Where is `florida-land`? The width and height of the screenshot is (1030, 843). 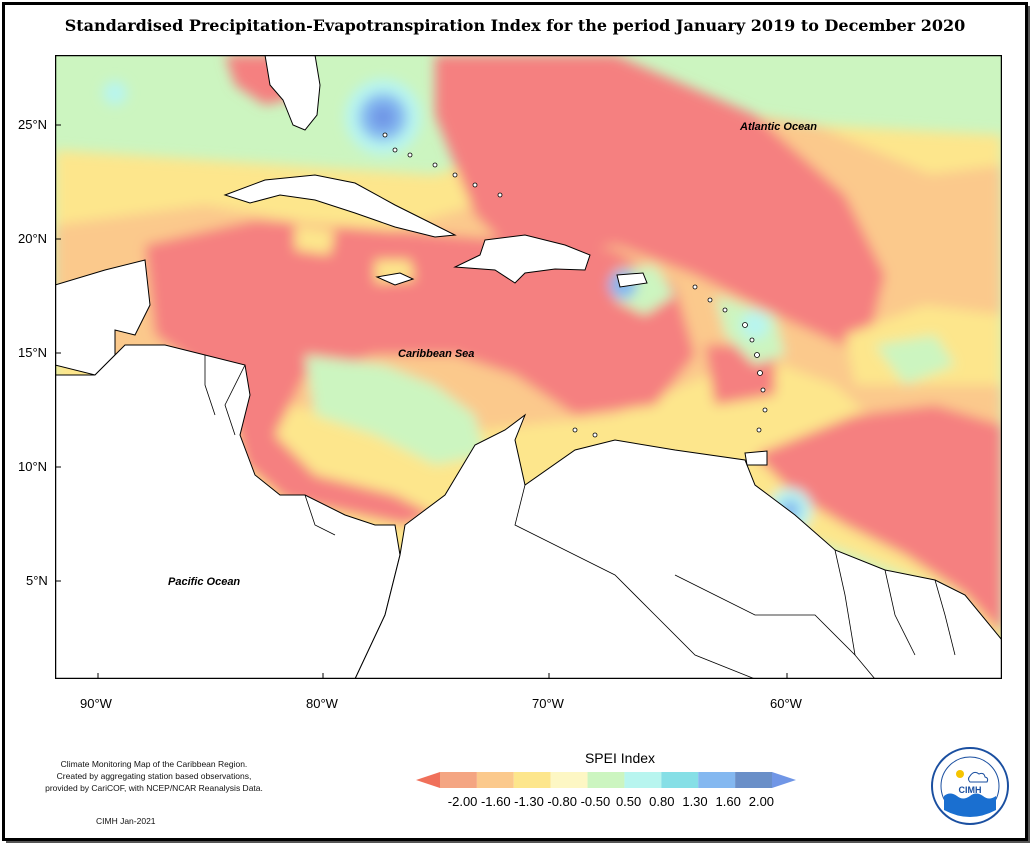 florida-land is located at coordinates (292, 93).